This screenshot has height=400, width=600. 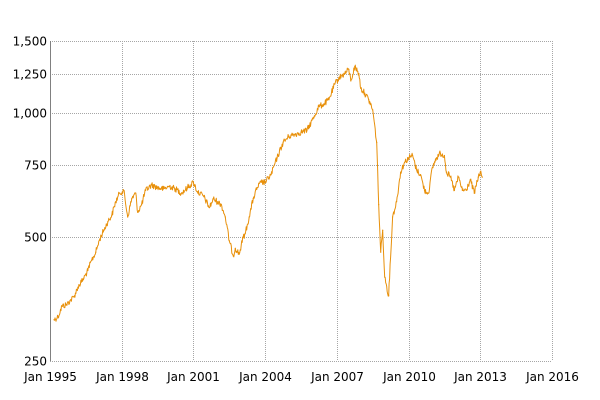 I want to click on x-tick-label: Jan 2007, so click(x=337, y=377).